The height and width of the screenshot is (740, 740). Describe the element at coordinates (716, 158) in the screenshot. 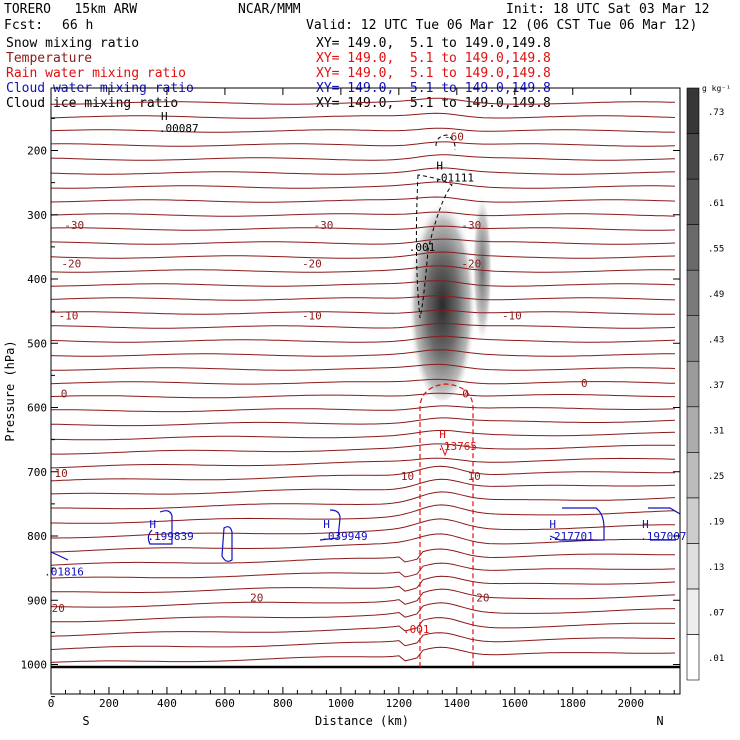

I see `colorbar-label: .67` at that location.